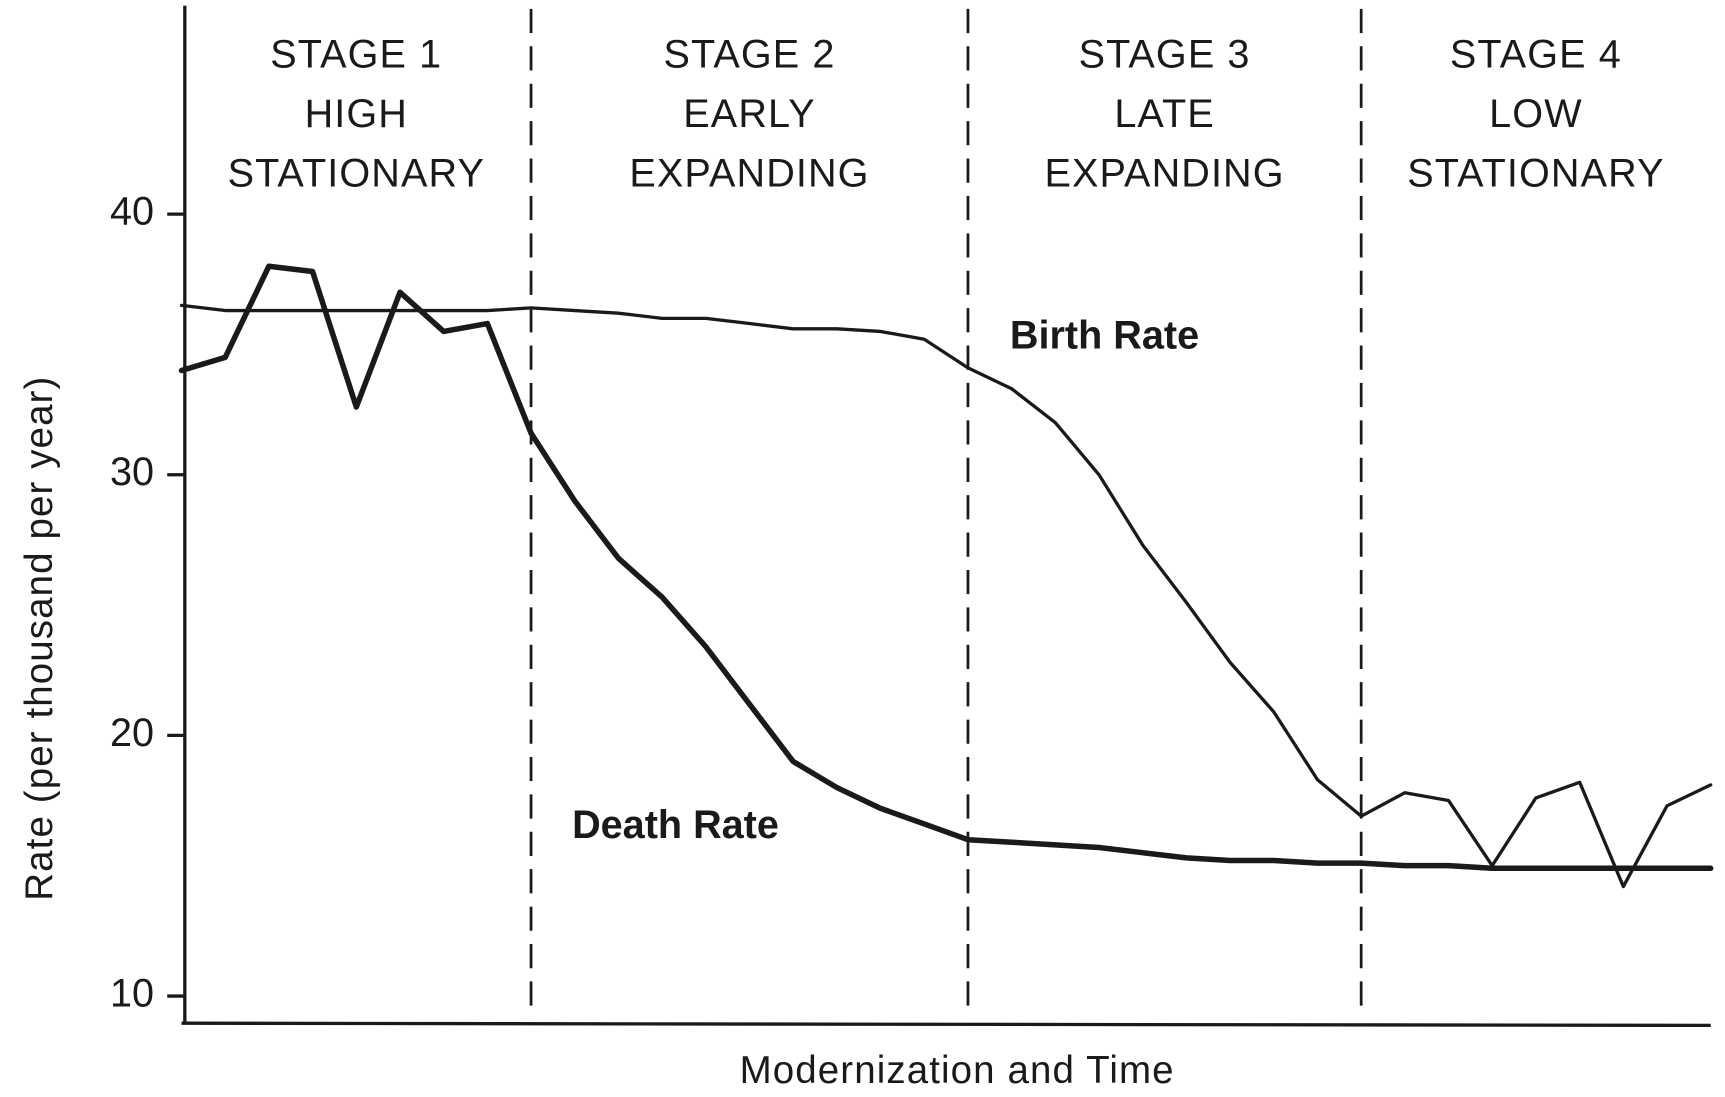  What do you see at coordinates (356, 114) in the screenshot?
I see `stage-label: HIGH` at bounding box center [356, 114].